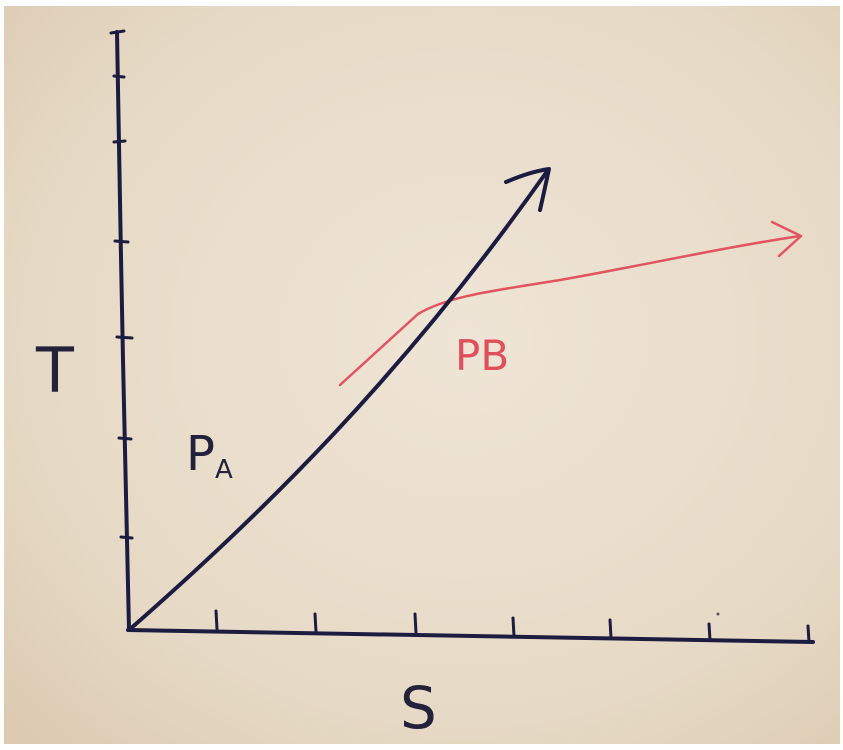 This screenshot has height=750, width=843. I want to click on pa-label: P, so click(200, 454).